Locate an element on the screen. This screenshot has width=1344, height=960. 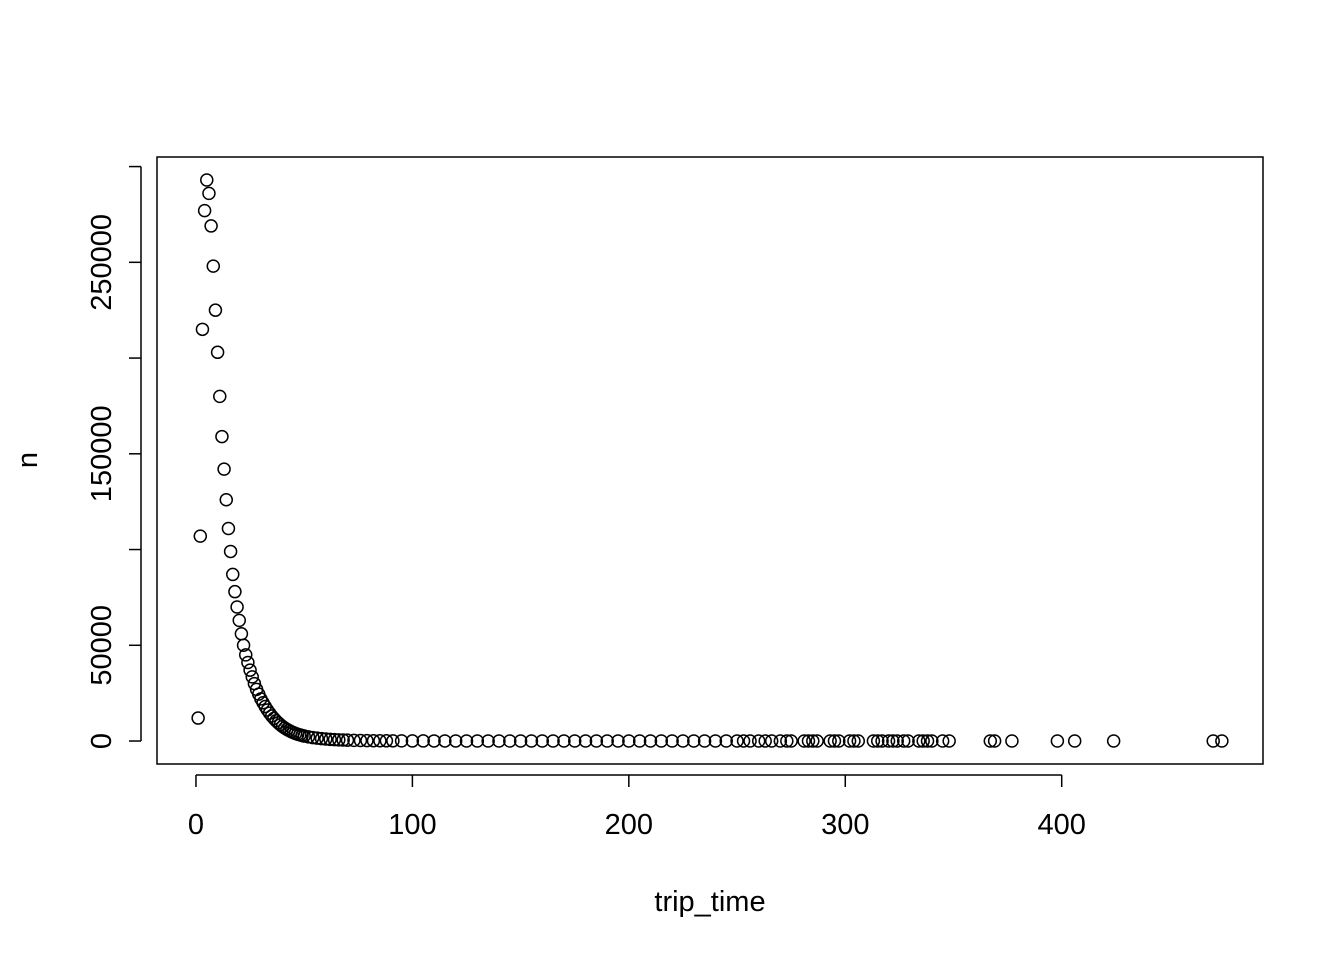
x-tick-label: 400 is located at coordinates (1062, 825).